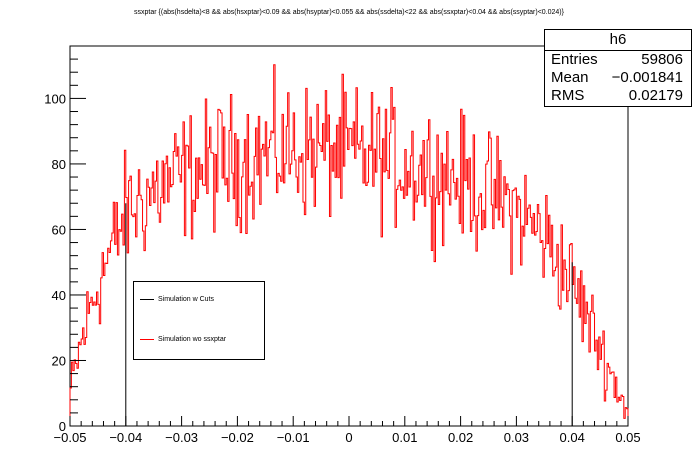 The width and height of the screenshot is (698, 474). I want to click on legend-item-wo-ssxptar: Simulation wo ssxptar, so click(183, 340).